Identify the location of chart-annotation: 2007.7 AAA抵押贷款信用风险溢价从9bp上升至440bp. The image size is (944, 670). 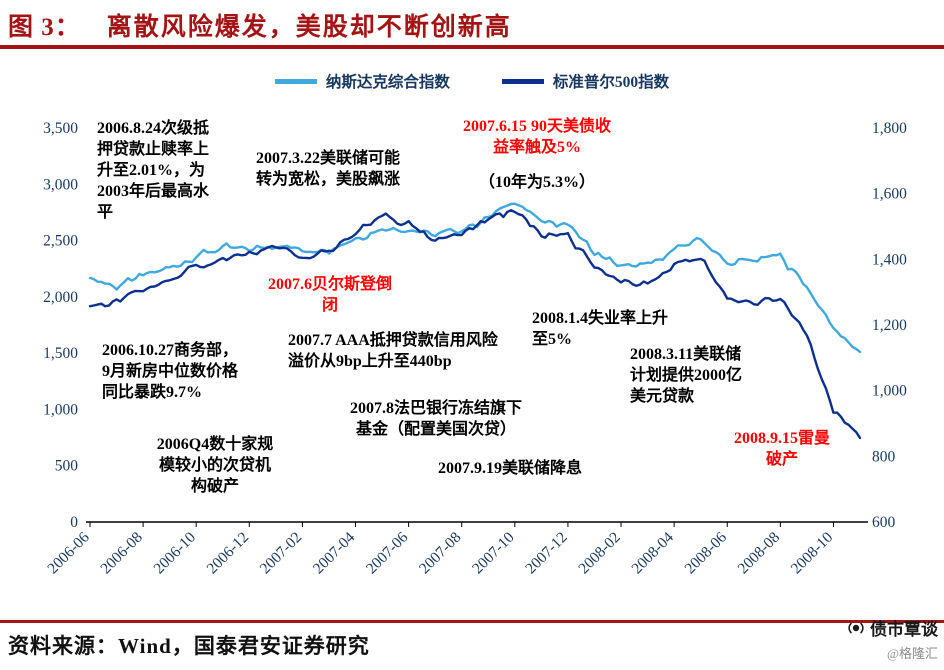
(393, 351).